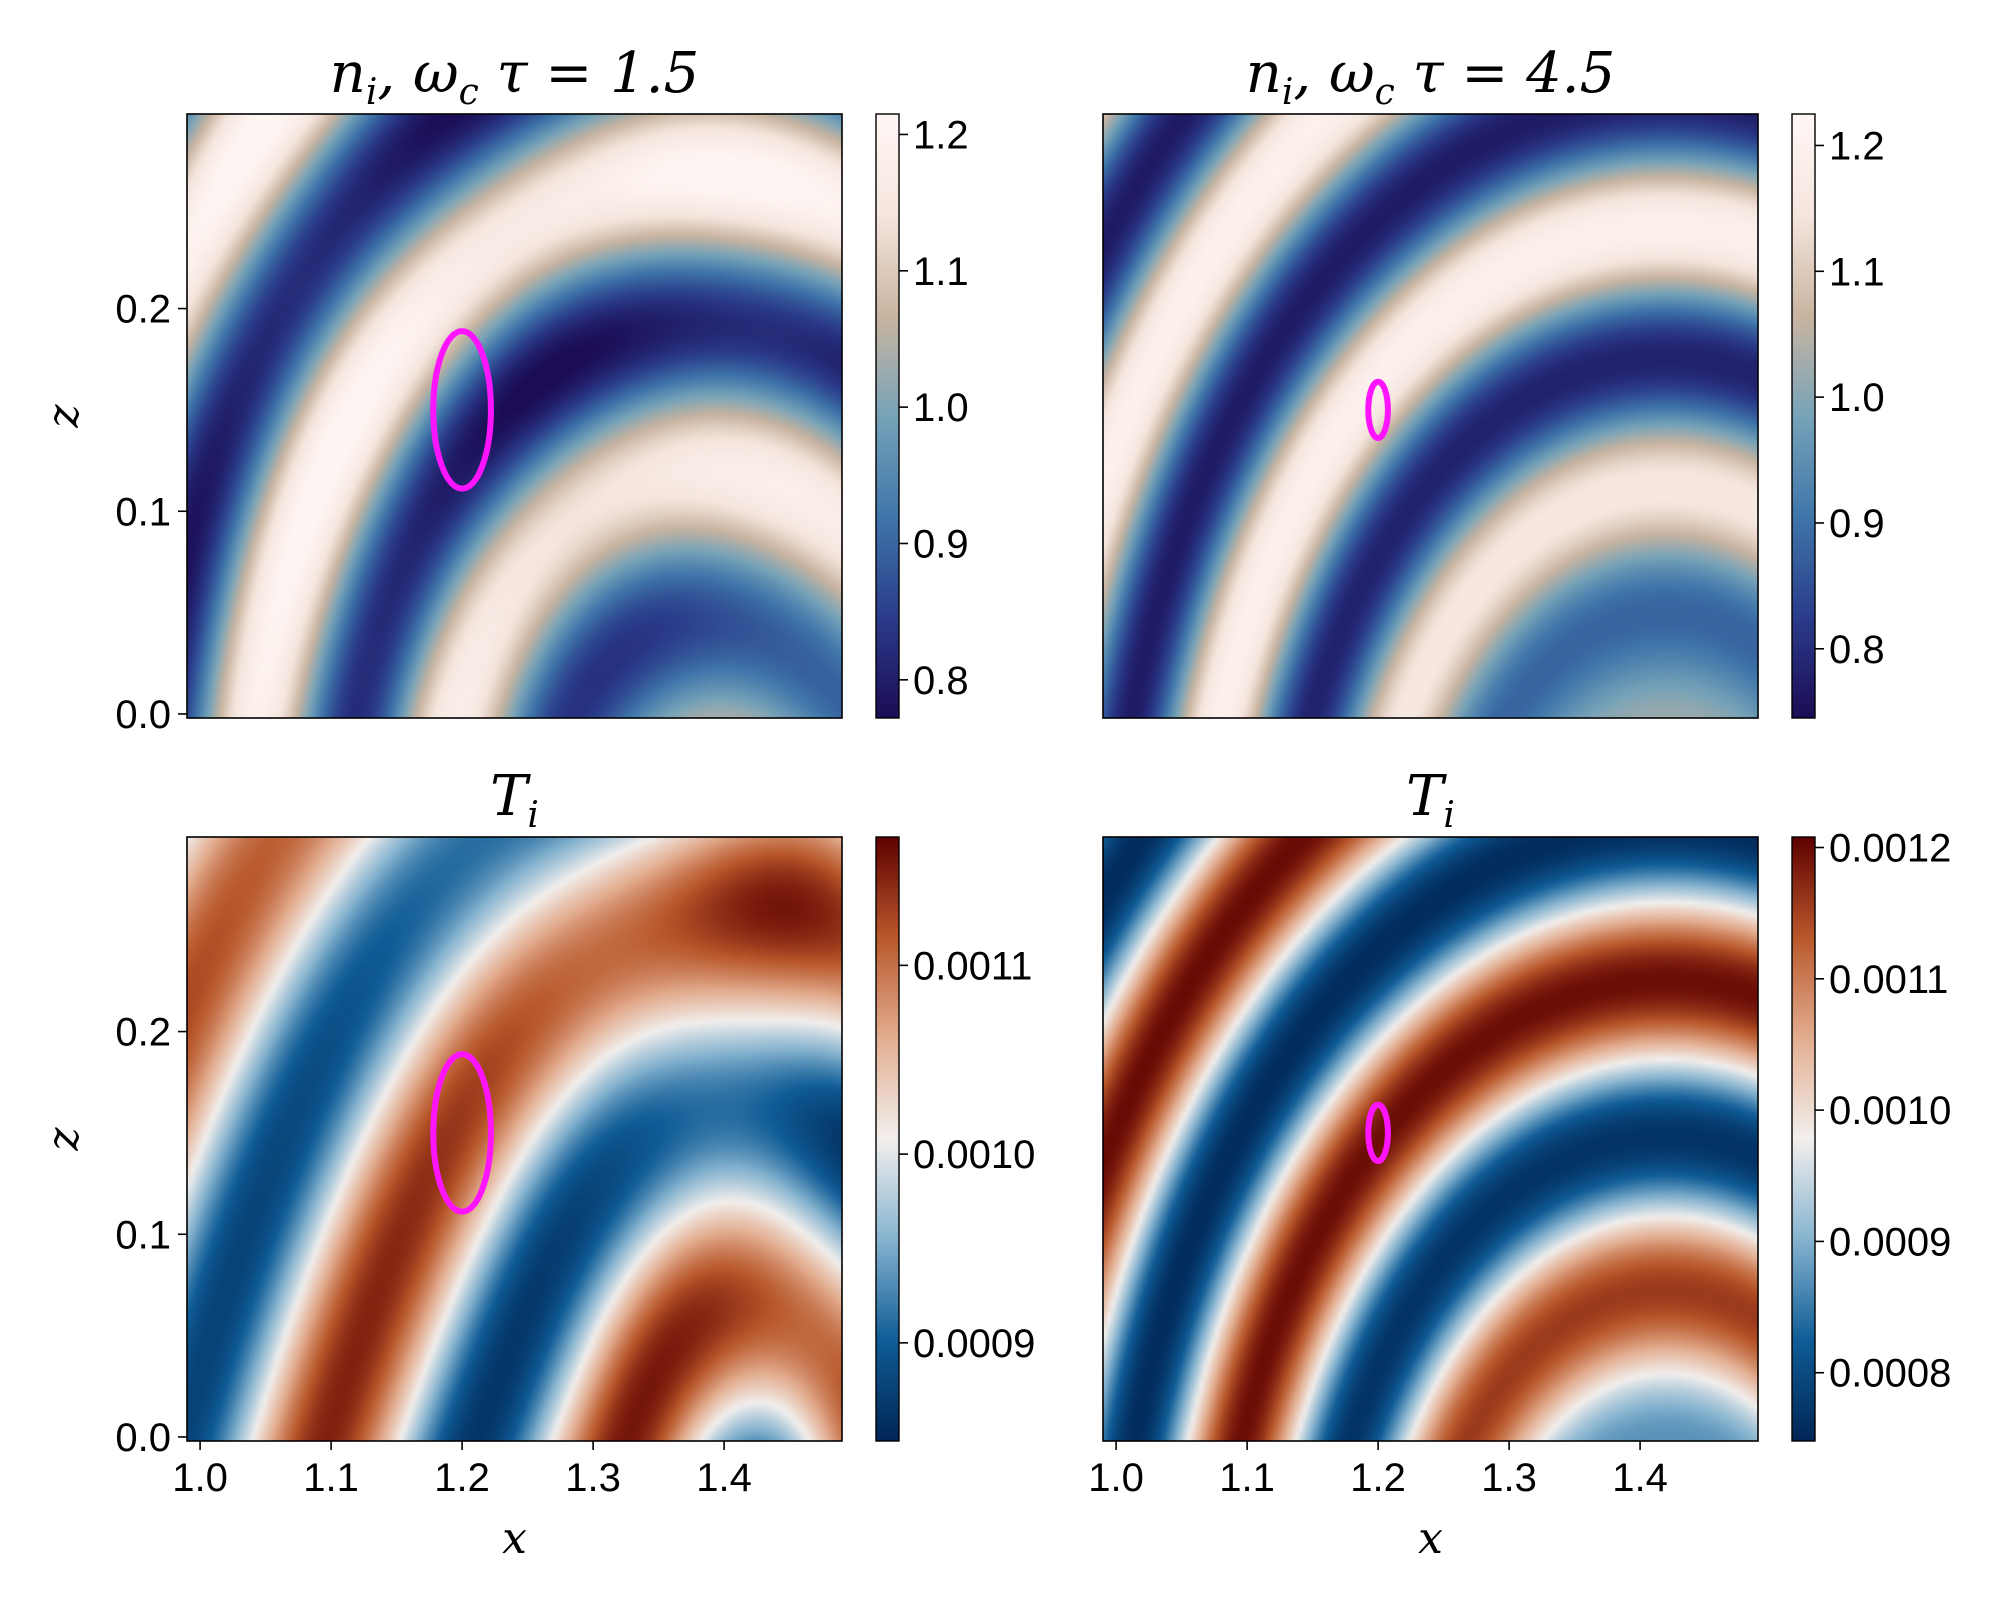 This screenshot has width=2000, height=1600. Describe the element at coordinates (1430, 77) in the screenshot. I see `panel-title: ni, ωc τ = 4.5` at that location.